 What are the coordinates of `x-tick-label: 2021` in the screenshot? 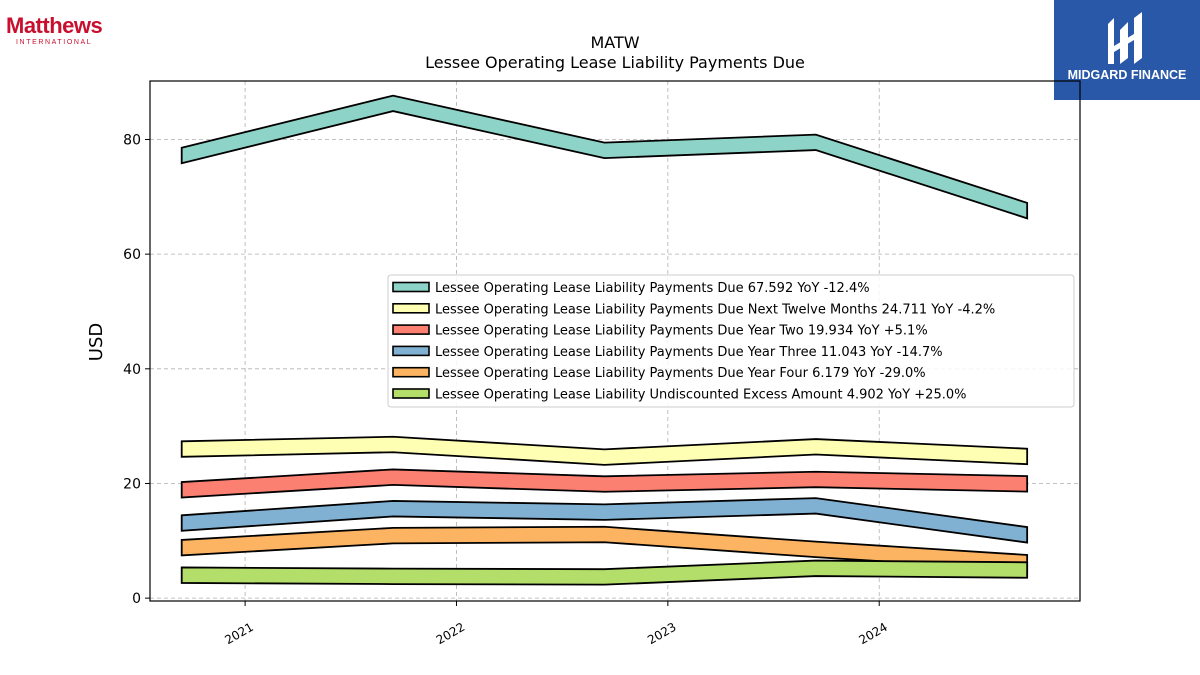 It's located at (238, 633).